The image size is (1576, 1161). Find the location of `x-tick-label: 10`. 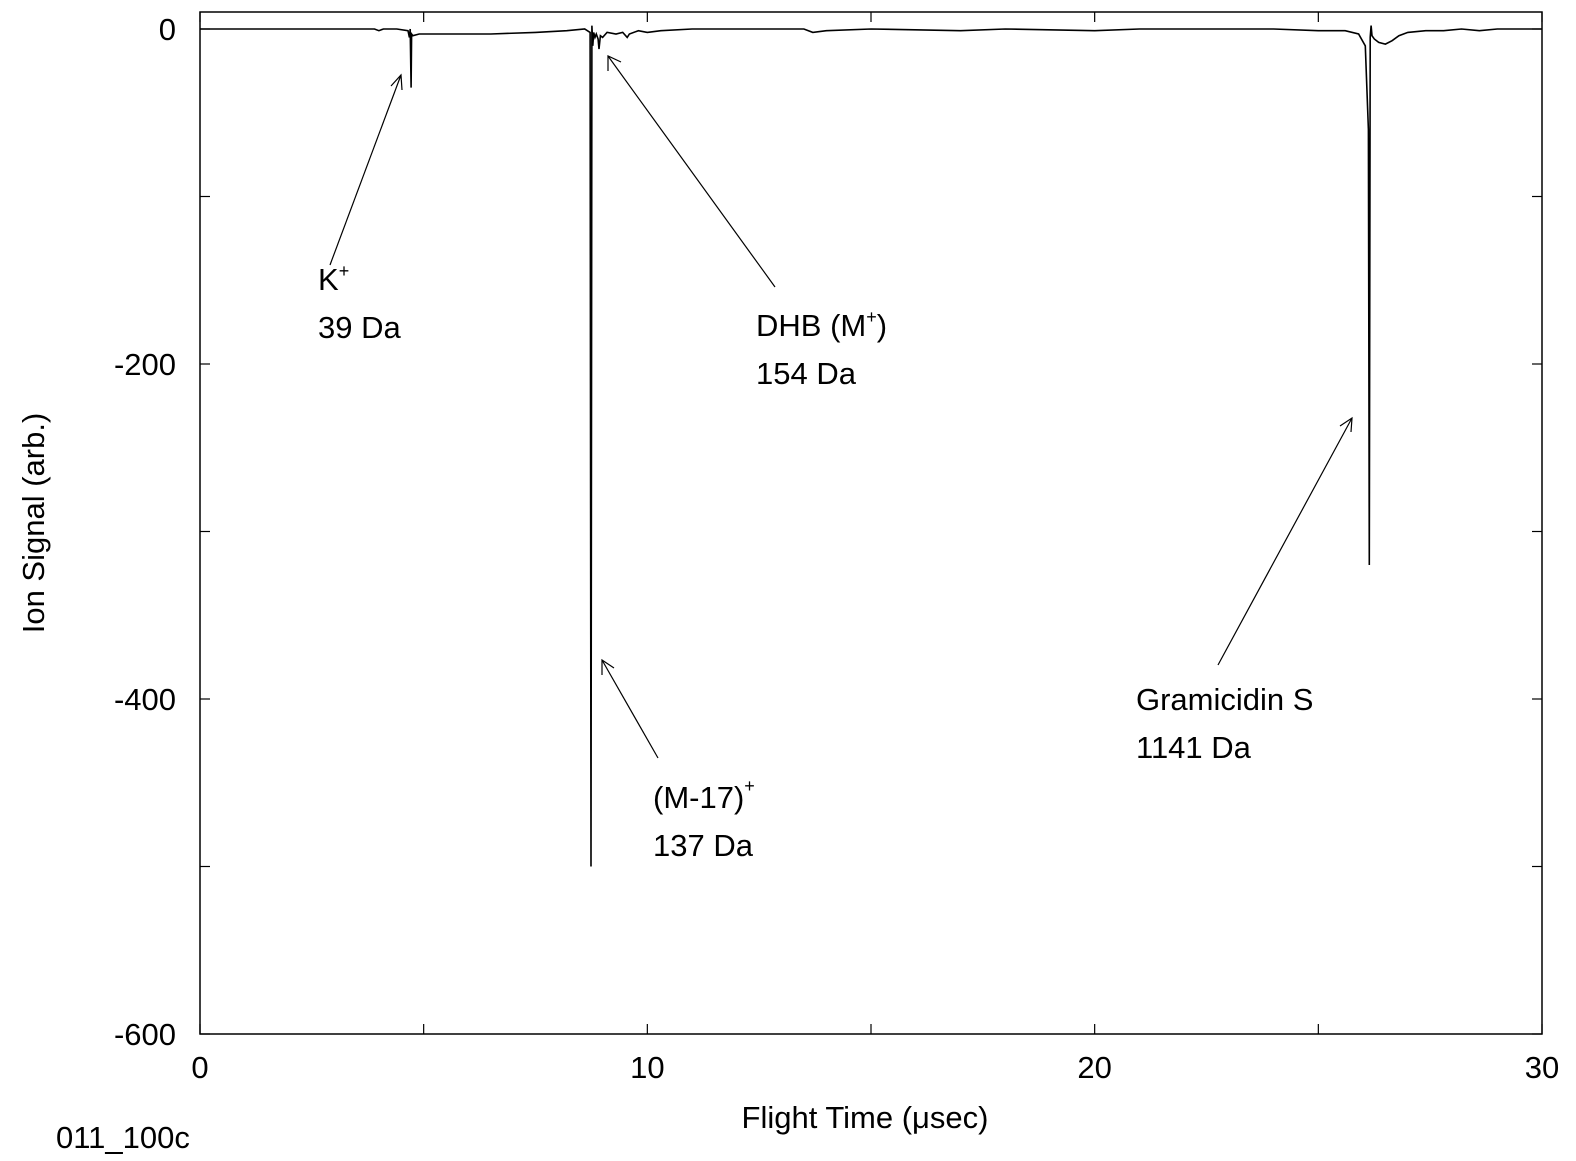

x-tick-label: 10 is located at coordinates (647, 1067).